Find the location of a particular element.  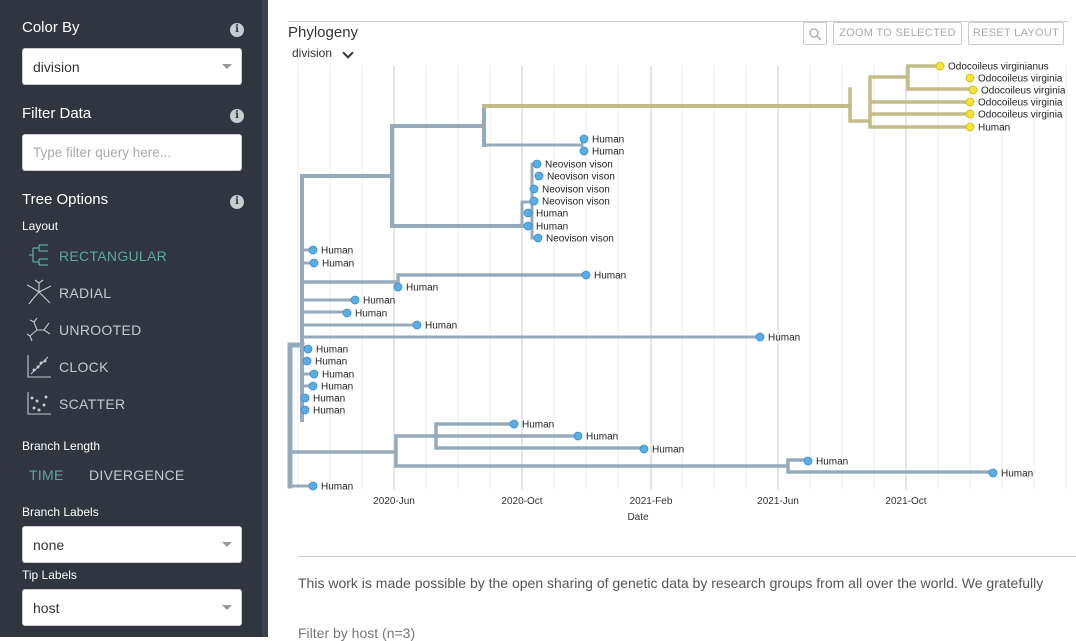

axis-tick-label: 2020-Jun is located at coordinates (394, 501).